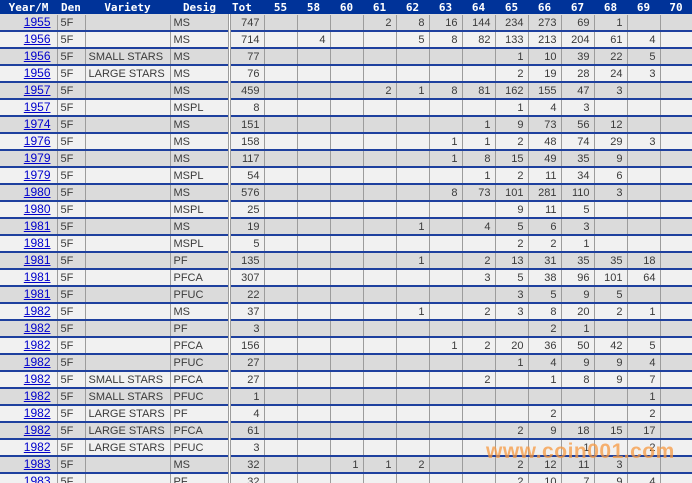 This screenshot has height=483, width=692. Describe the element at coordinates (512, 22) in the screenshot. I see `mintage-value-cell: 234` at that location.